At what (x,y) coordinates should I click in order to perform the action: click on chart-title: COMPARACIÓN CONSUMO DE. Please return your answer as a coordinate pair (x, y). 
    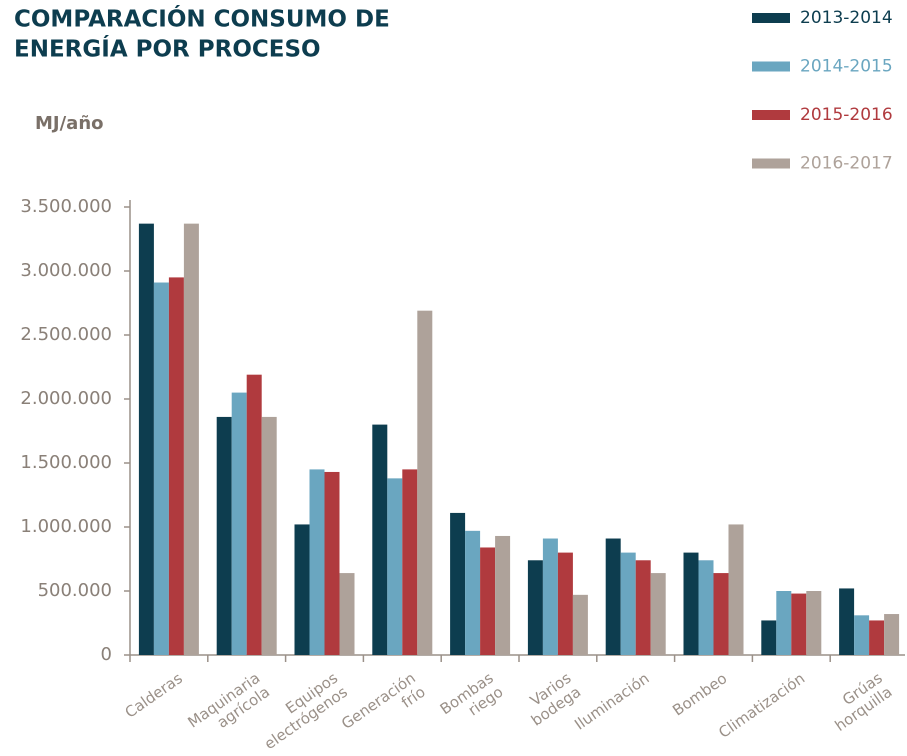
    Looking at the image, I should click on (202, 19).